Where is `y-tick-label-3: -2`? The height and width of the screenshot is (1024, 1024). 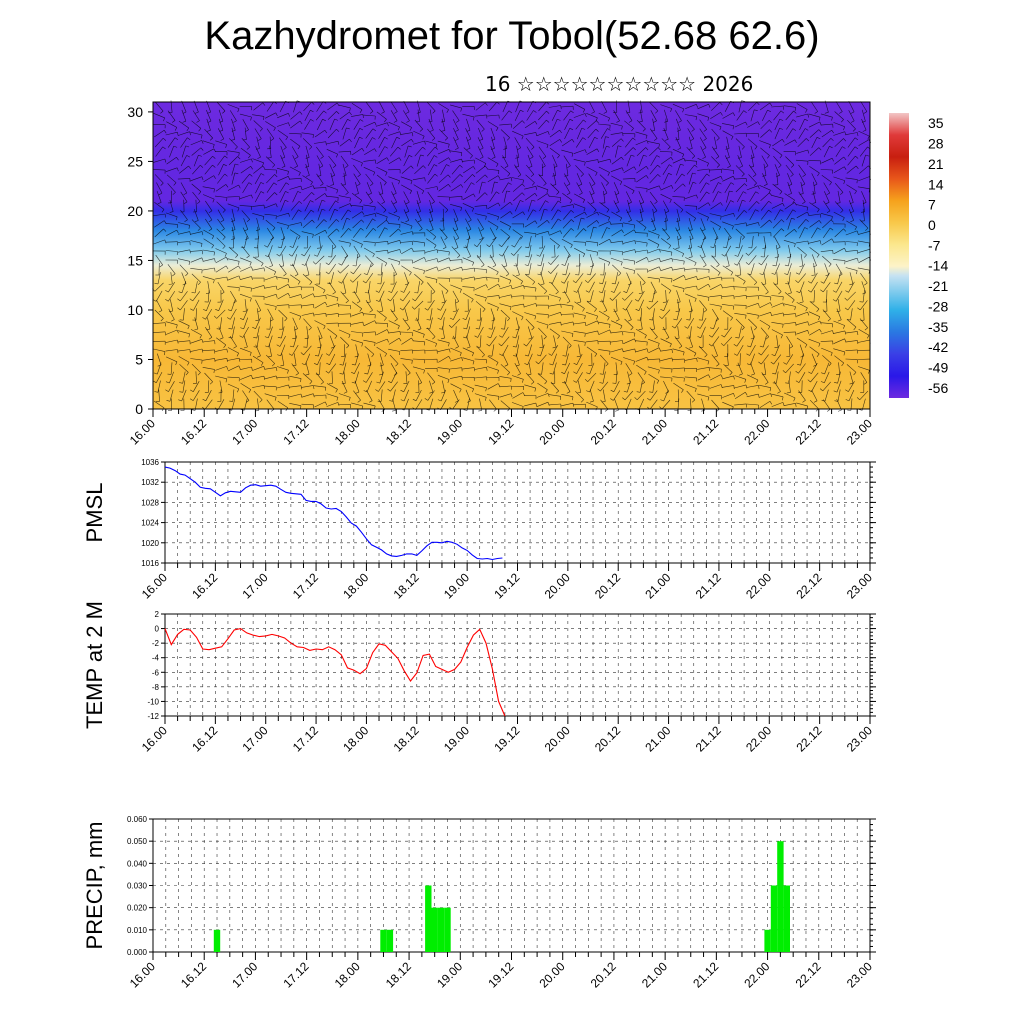
y-tick-label-3: -2 is located at coordinates (156, 643).